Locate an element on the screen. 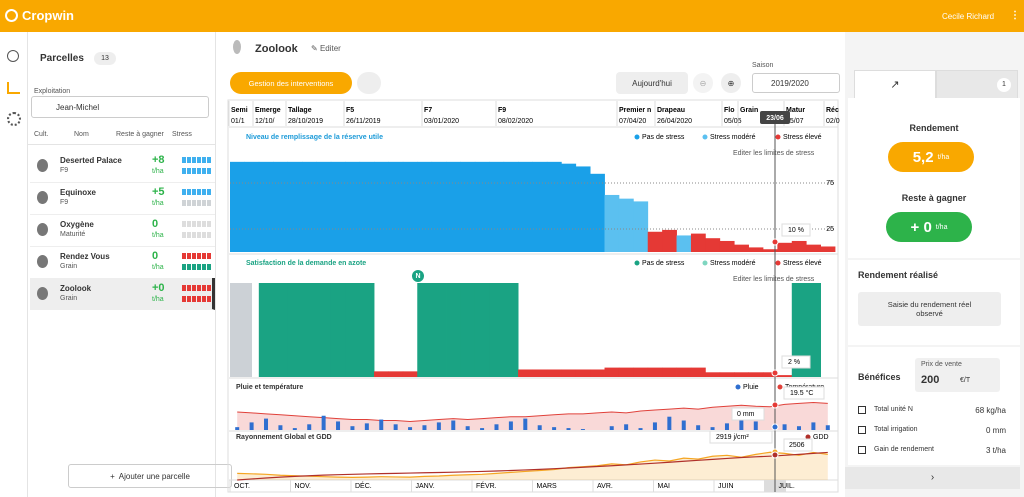 The height and width of the screenshot is (497, 1024). stage-name: Semi is located at coordinates (239, 110).